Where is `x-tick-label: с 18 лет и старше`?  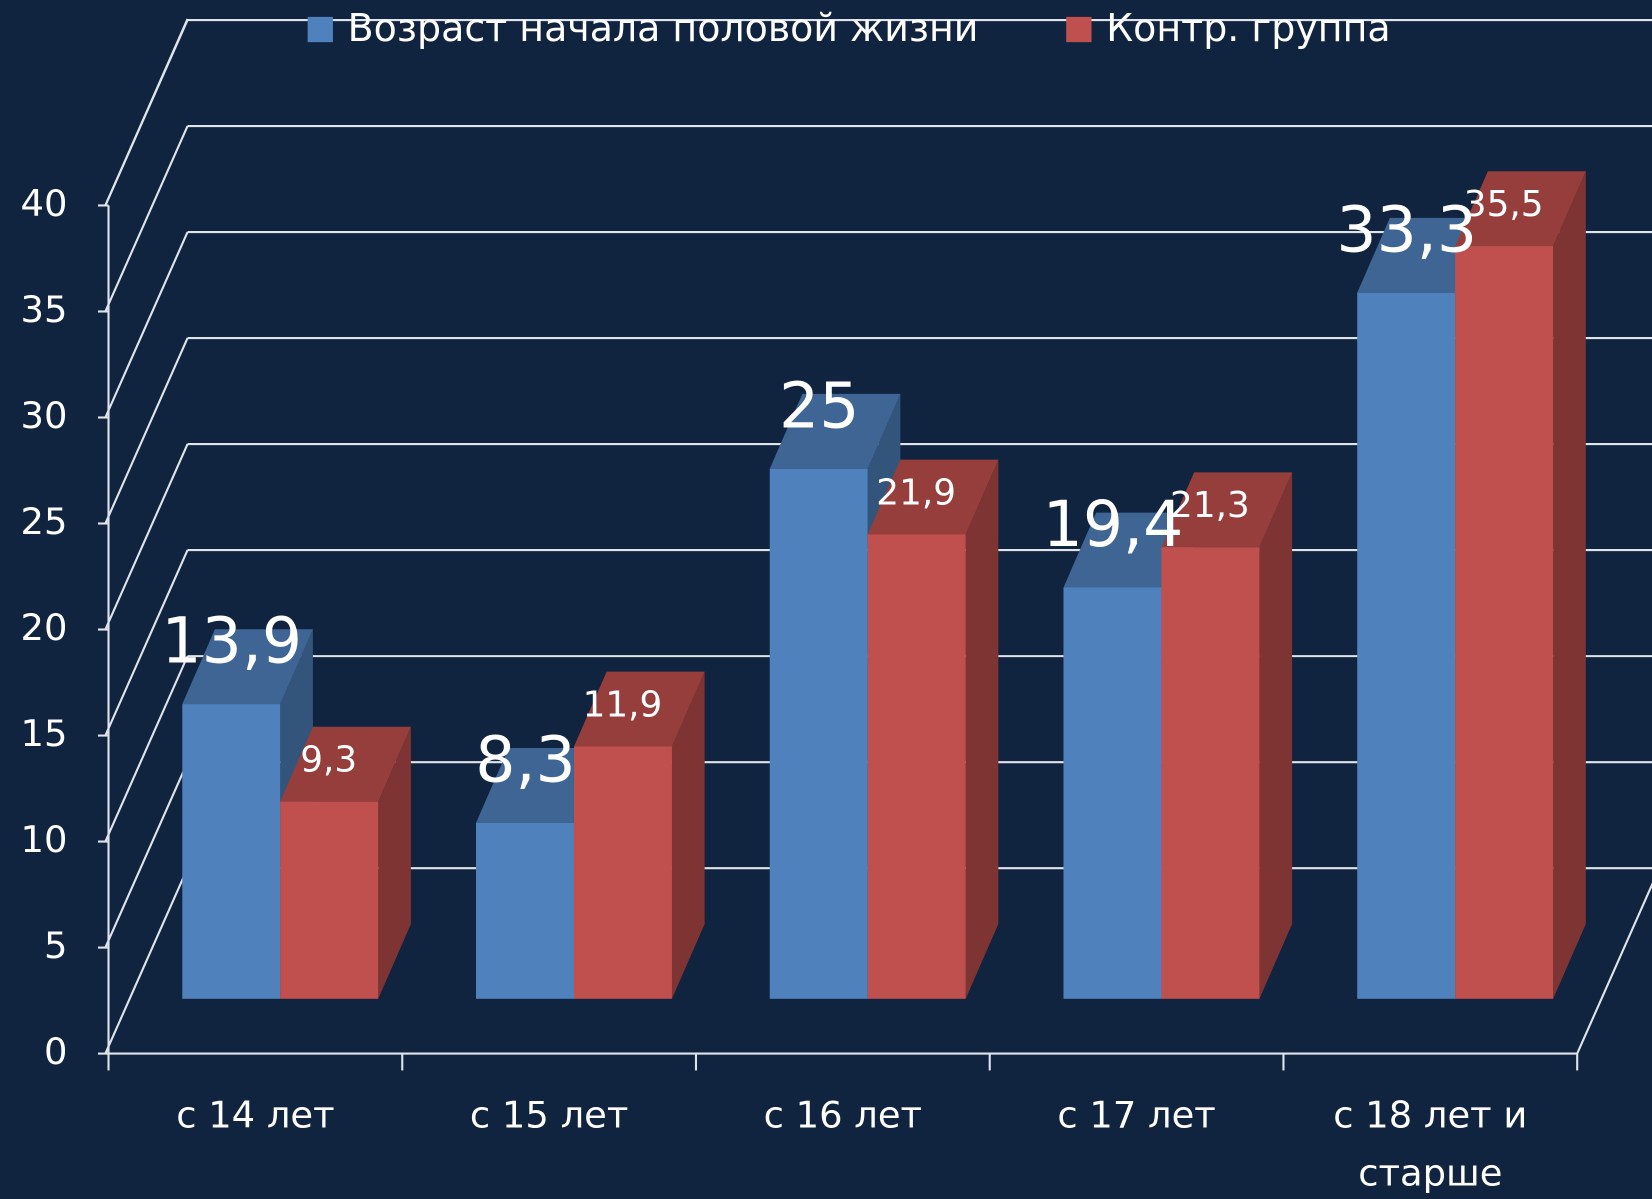 x-tick-label: с 18 лет и старше is located at coordinates (1430, 1144).